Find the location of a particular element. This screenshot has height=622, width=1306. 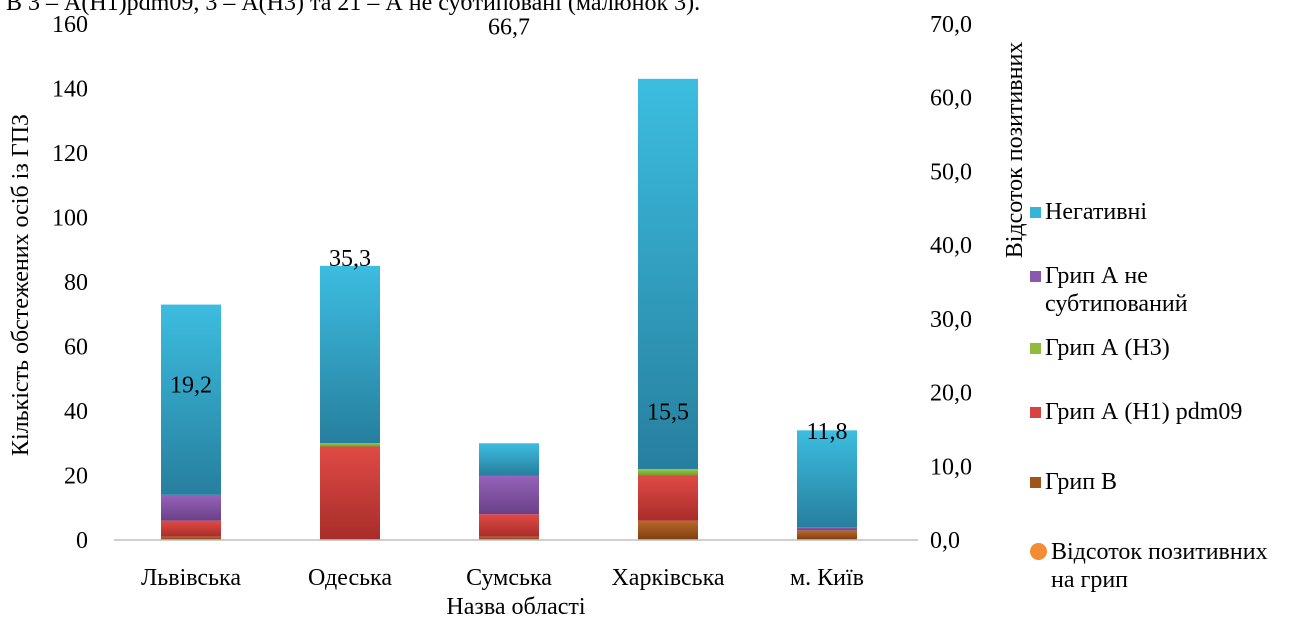

y-tick-label: 120 is located at coordinates (70, 154).